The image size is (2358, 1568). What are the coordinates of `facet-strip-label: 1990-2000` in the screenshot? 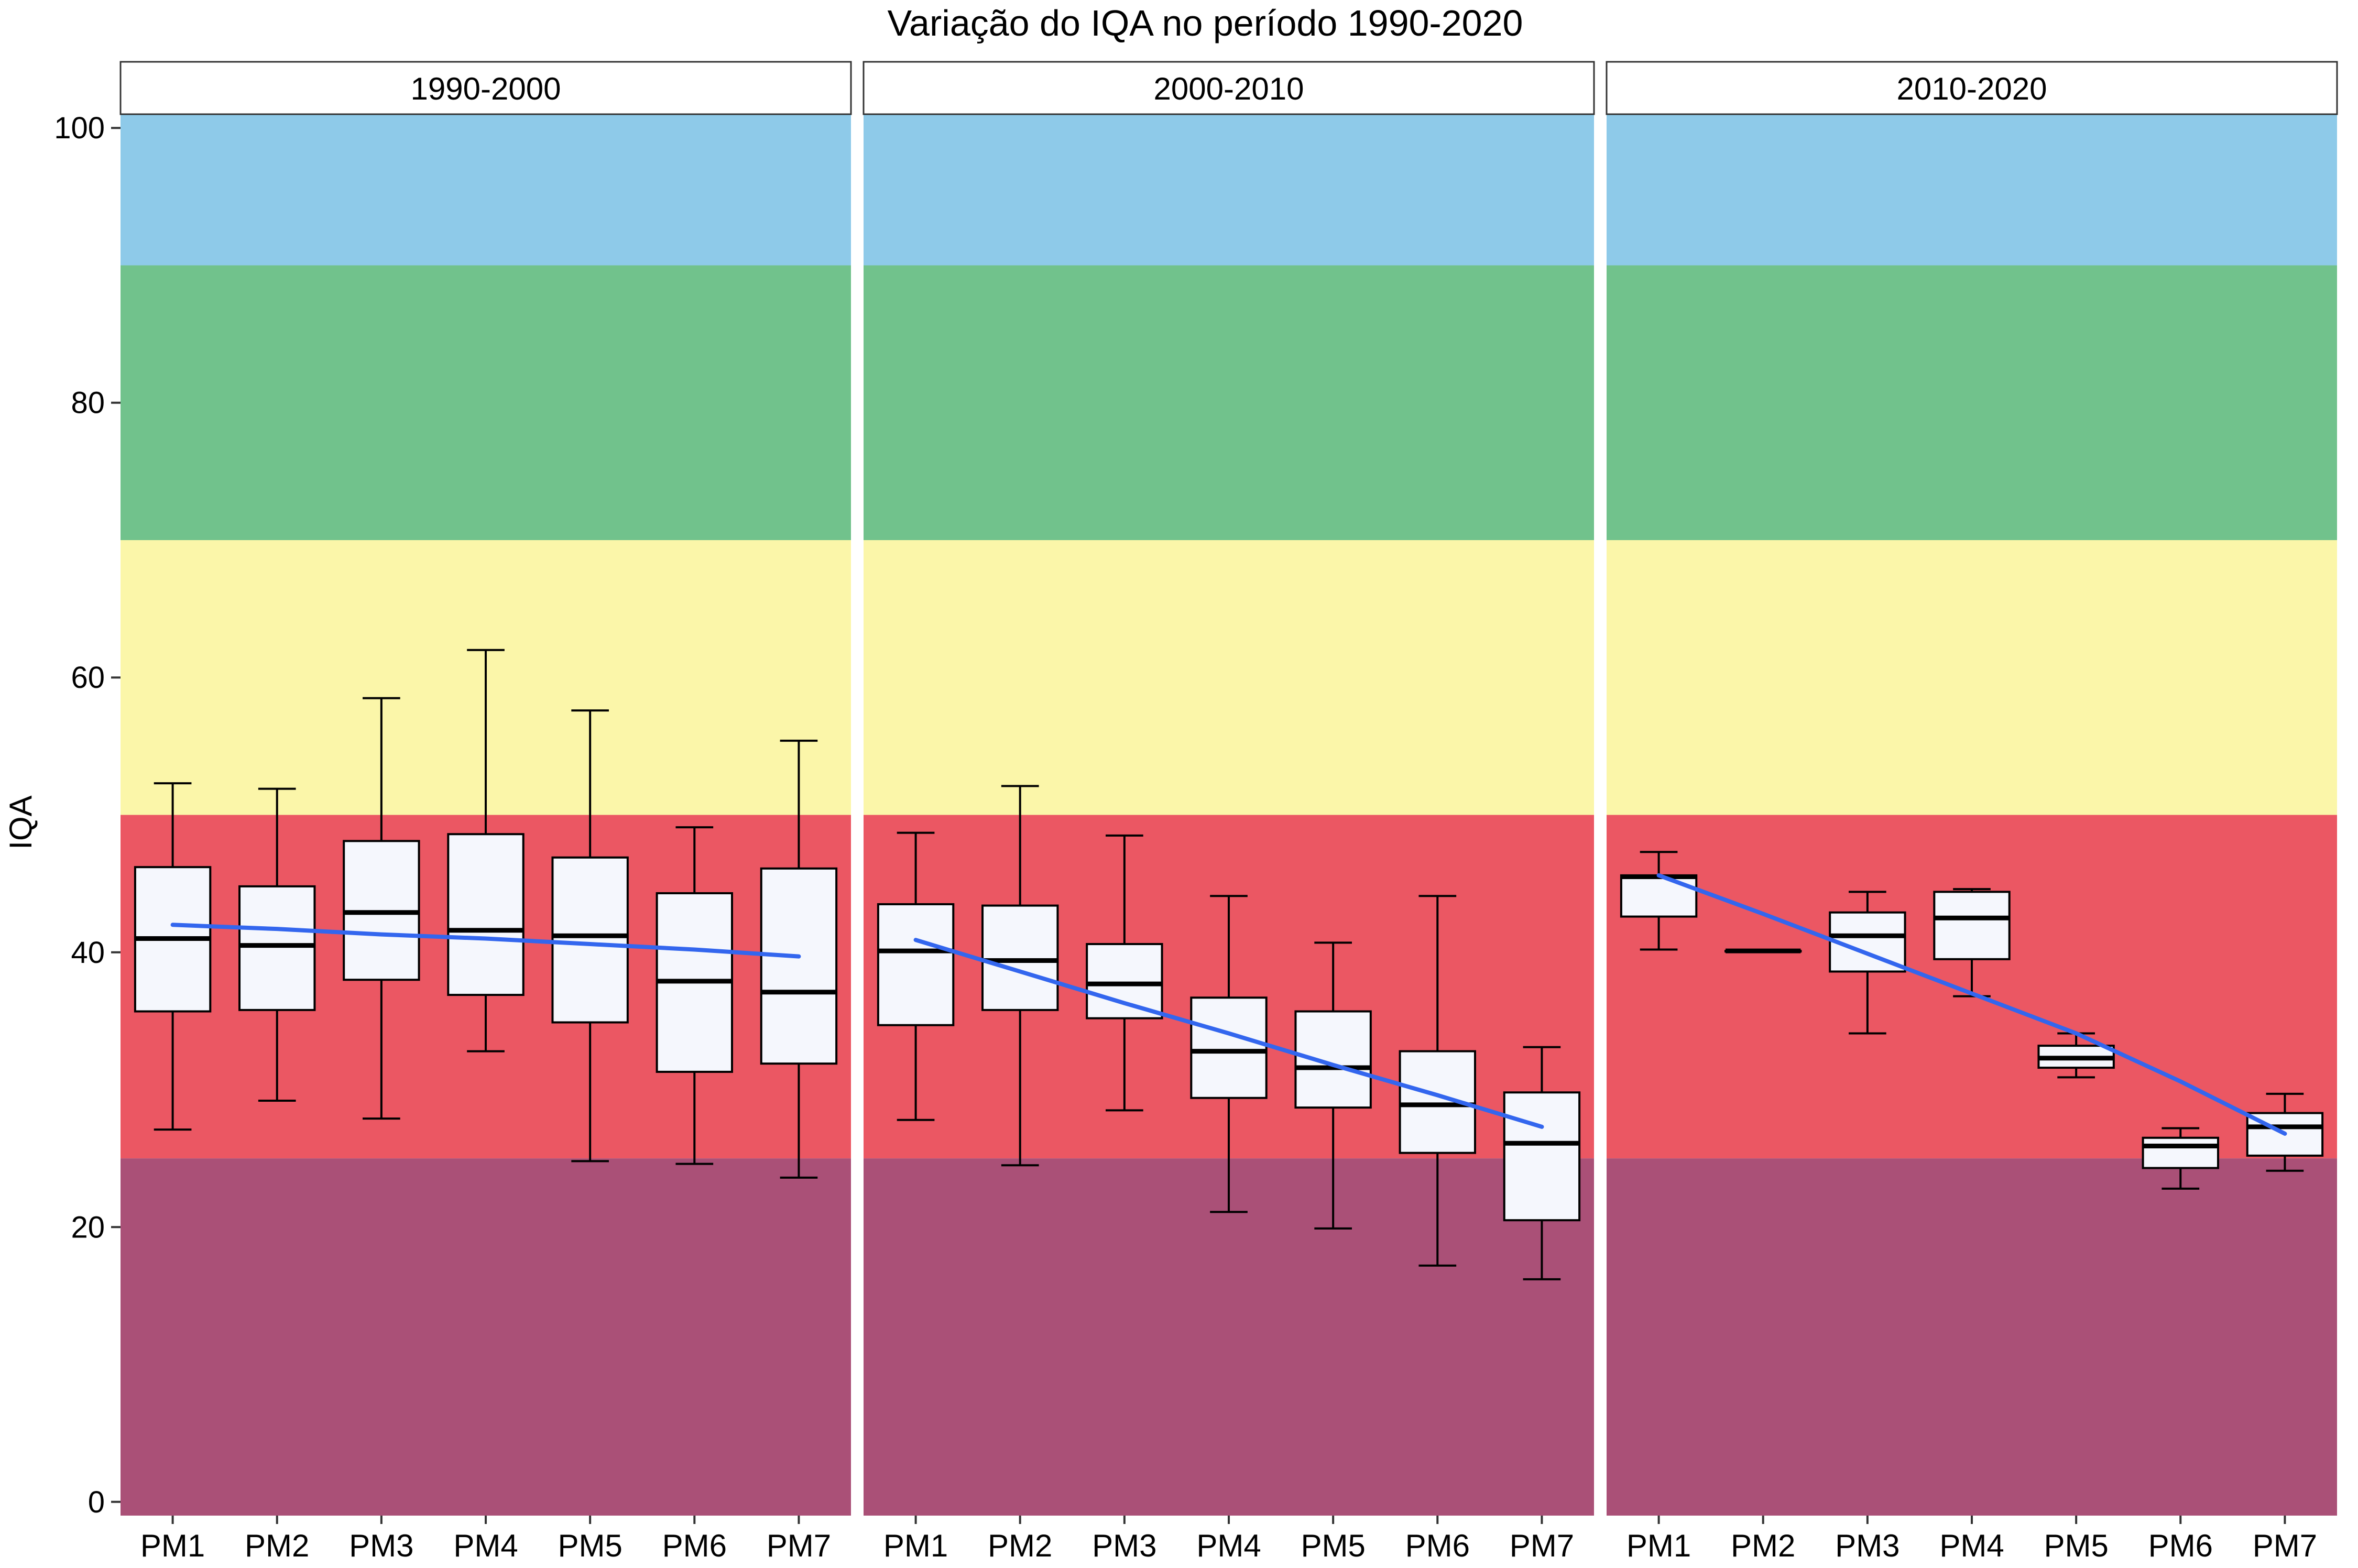 It's located at (486, 89).